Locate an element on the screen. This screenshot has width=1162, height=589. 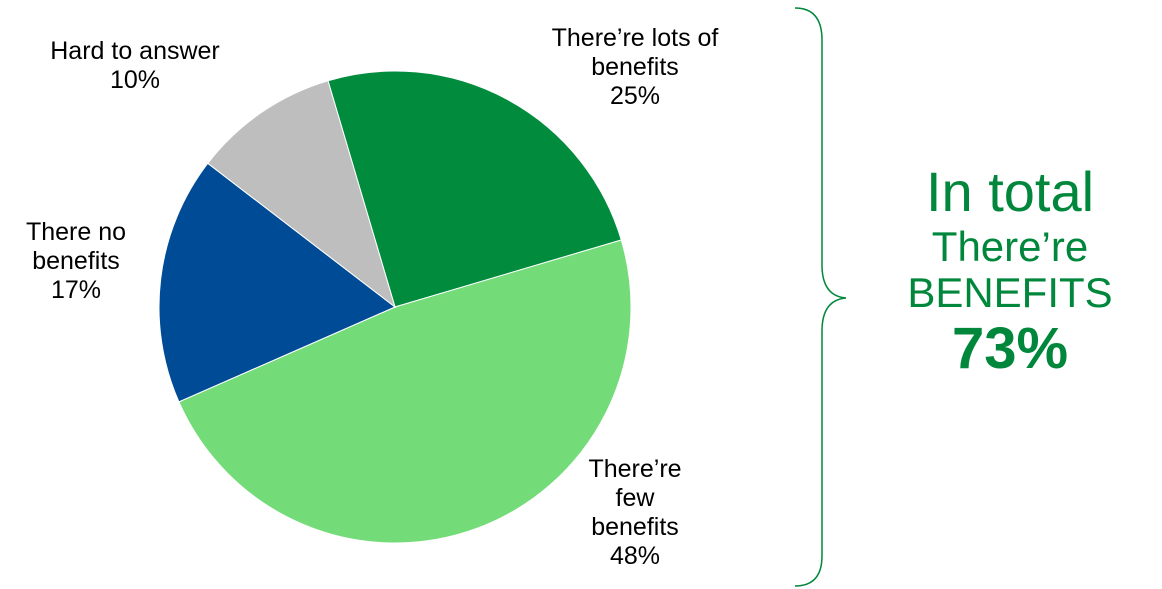
pie-slice-no-benefits is located at coordinates (277, 282).